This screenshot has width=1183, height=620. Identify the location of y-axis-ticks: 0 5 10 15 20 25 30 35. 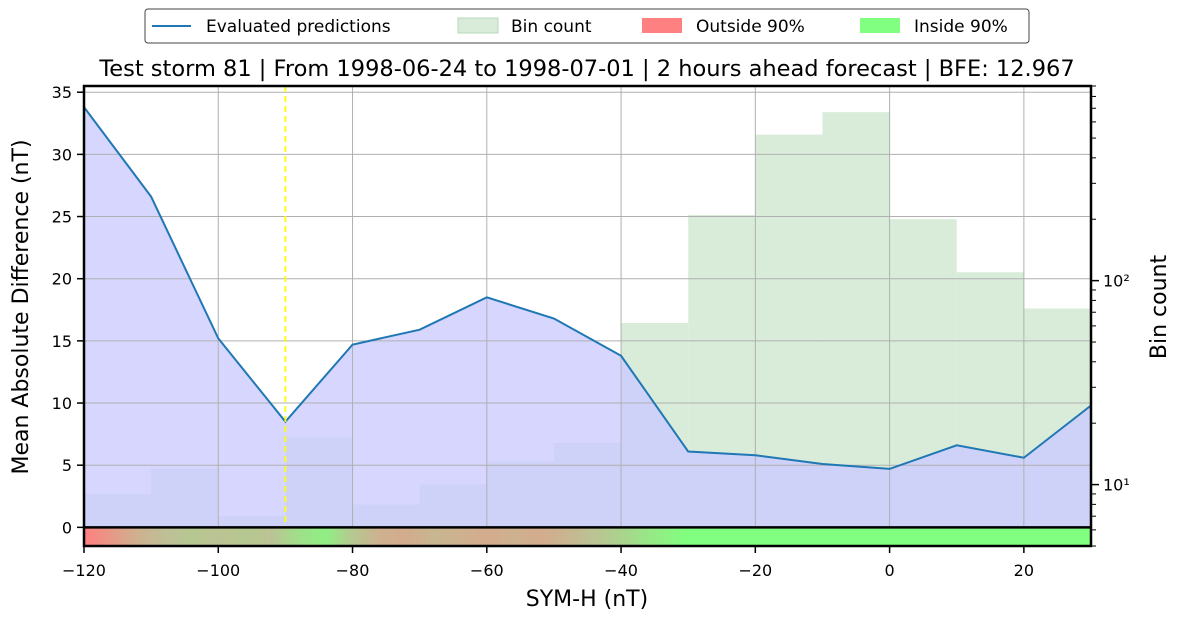
(68, 310).